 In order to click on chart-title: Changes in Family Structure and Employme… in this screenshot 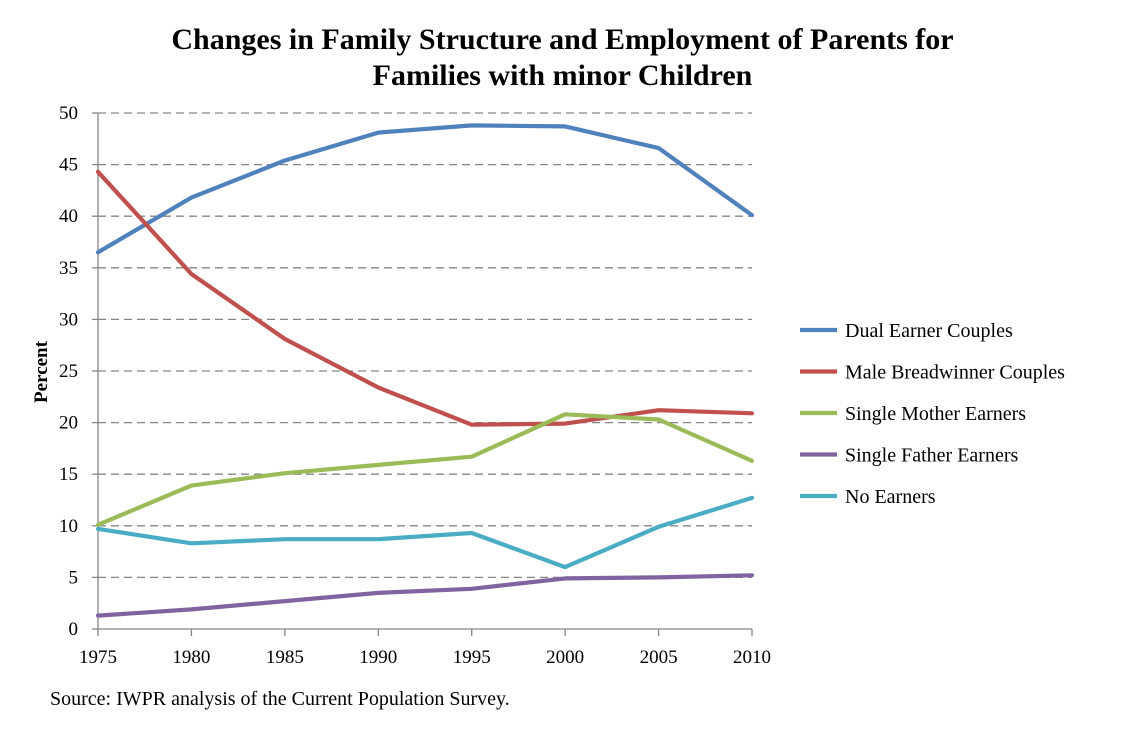, I will do `click(562, 58)`.